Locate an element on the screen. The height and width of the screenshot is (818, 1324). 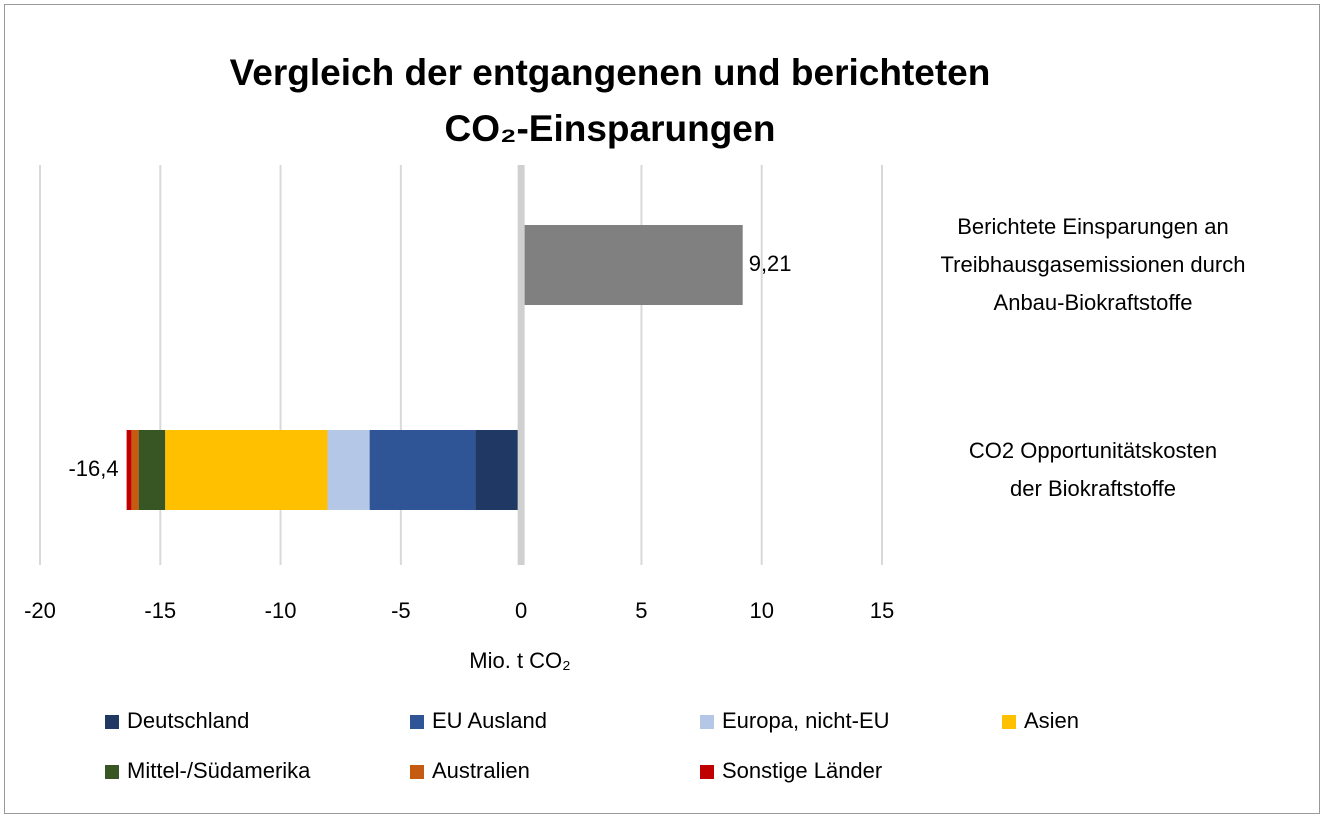
legend-label: Australien is located at coordinates (481, 770).